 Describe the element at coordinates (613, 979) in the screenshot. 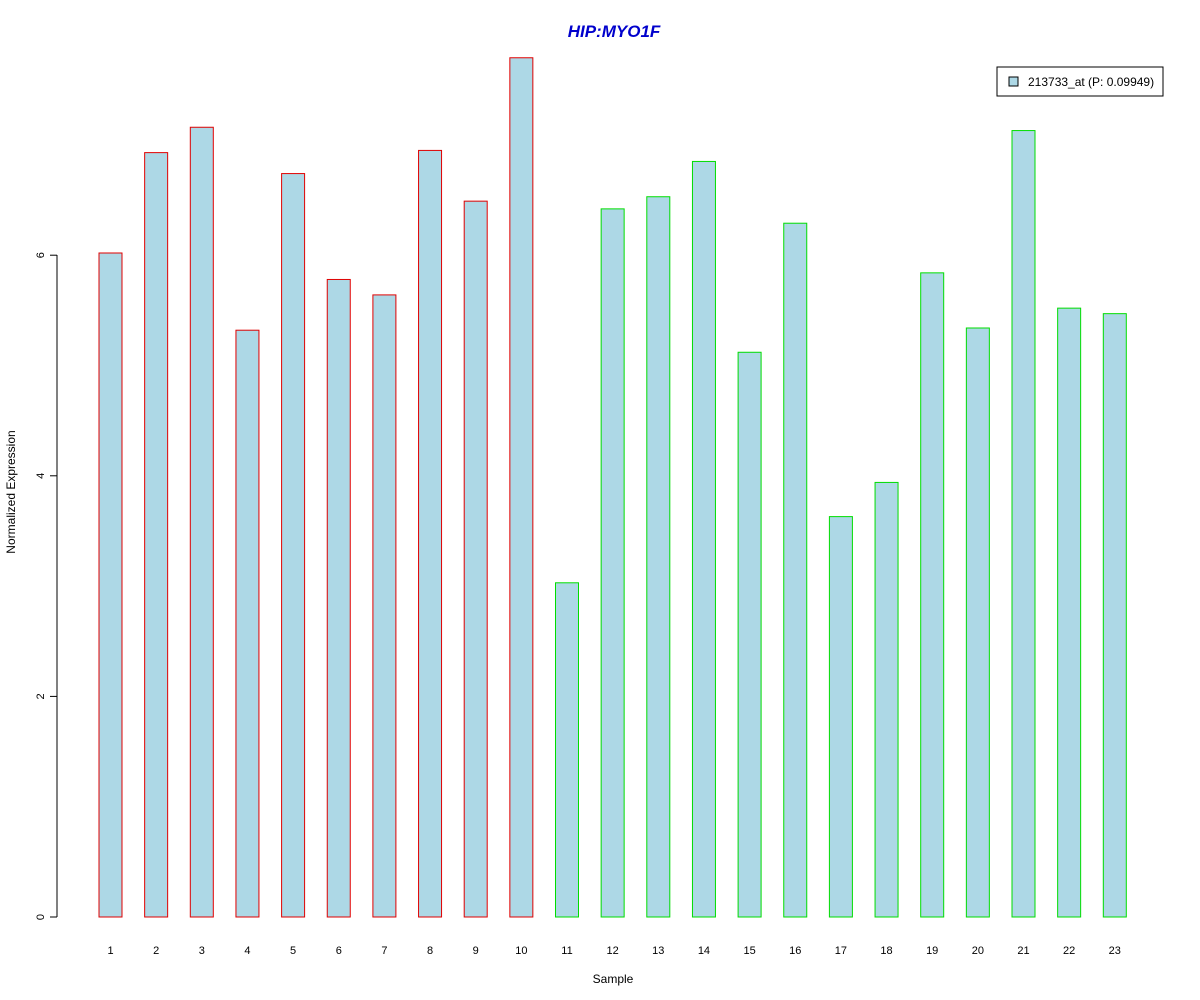

I see `x-axis-label: Sample` at that location.